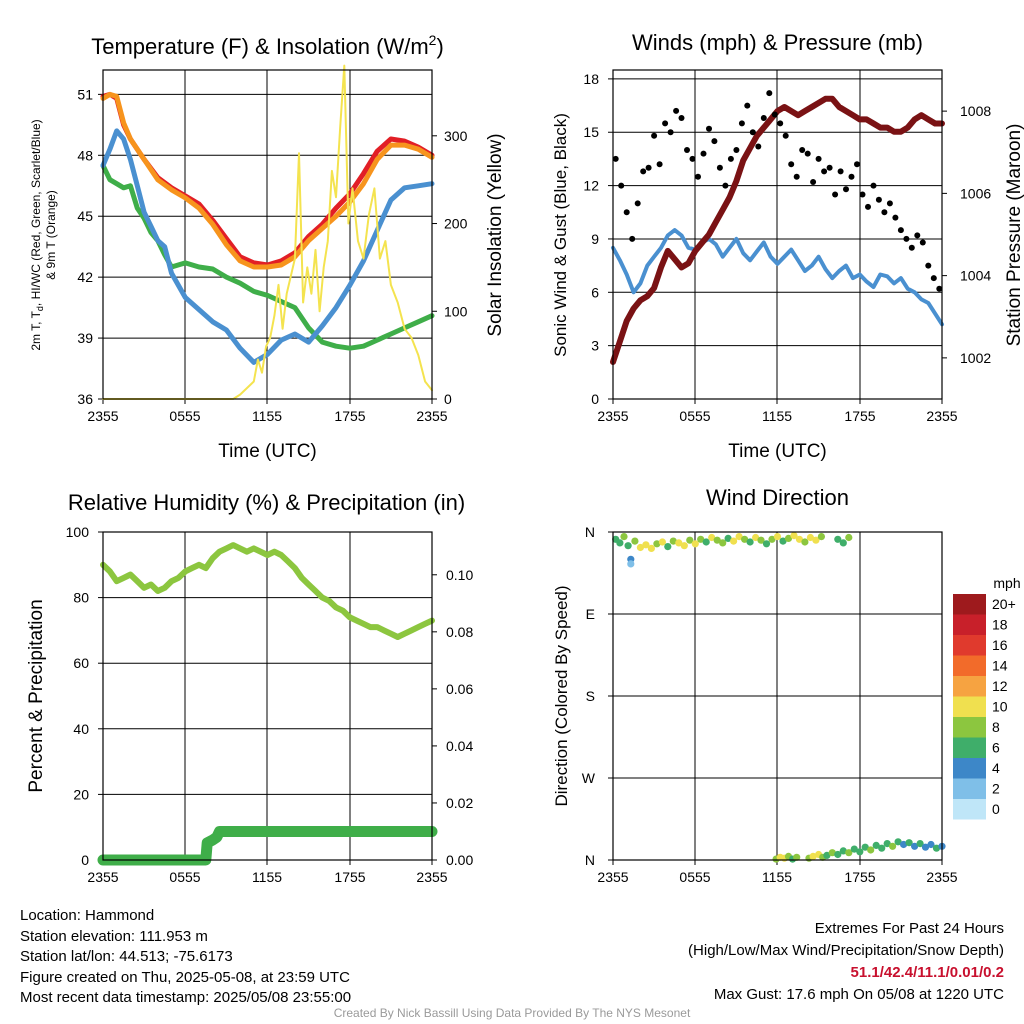 This screenshot has width=1024, height=1024. I want to click on station-latlon: Station lat/lon: 44.513; -75.6173, so click(126, 956).